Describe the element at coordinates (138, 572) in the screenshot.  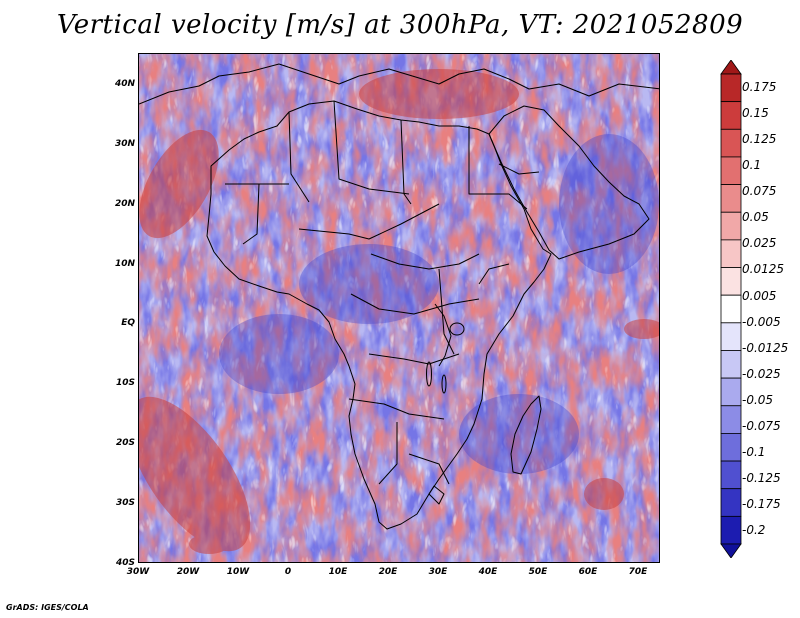
I see `x-tick-label: 30W` at that location.